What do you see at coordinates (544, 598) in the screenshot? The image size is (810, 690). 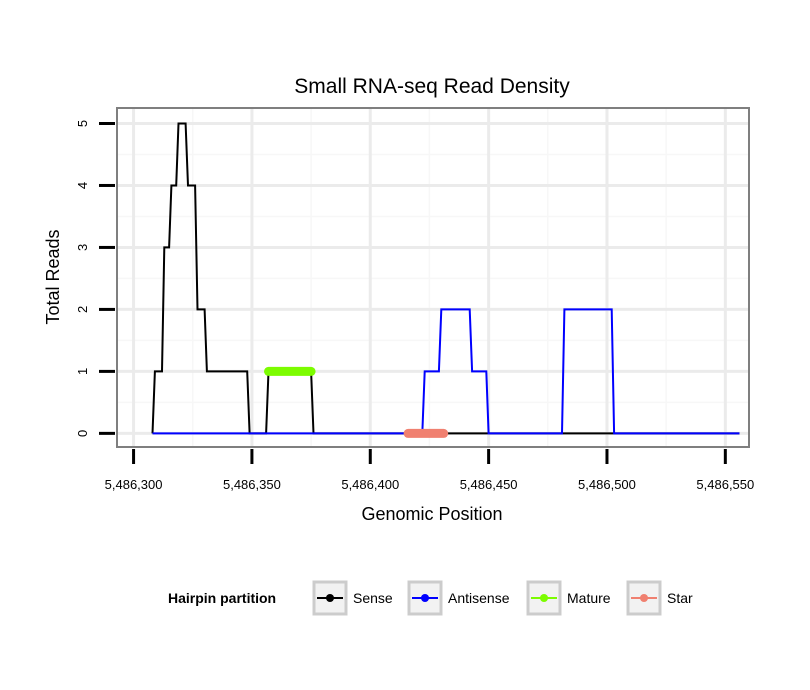 I see `legend-key-dot-mature` at bounding box center [544, 598].